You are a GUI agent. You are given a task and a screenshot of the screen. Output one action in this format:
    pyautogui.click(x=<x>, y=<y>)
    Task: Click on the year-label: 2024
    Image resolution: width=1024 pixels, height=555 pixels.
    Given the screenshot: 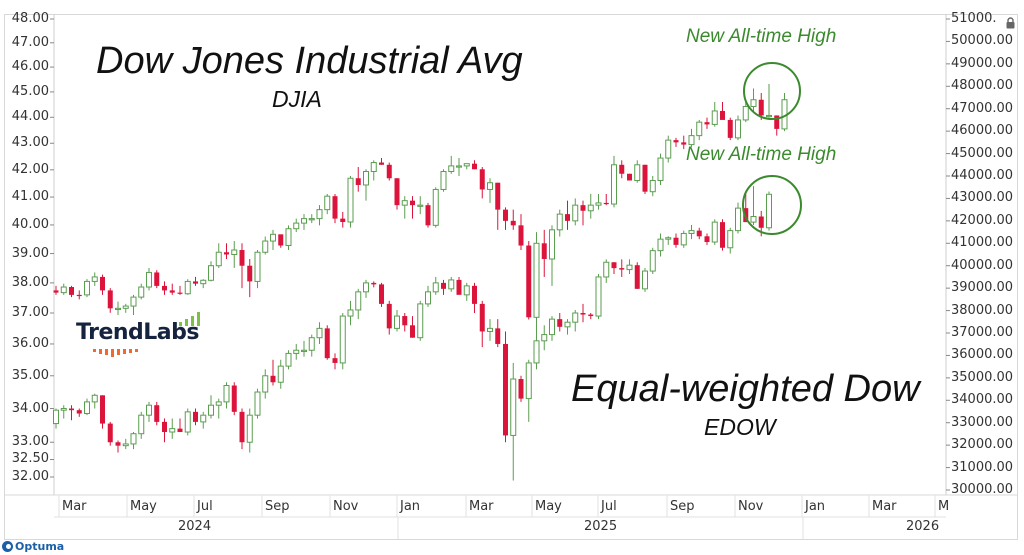 What is the action you would take?
    pyautogui.click(x=195, y=526)
    